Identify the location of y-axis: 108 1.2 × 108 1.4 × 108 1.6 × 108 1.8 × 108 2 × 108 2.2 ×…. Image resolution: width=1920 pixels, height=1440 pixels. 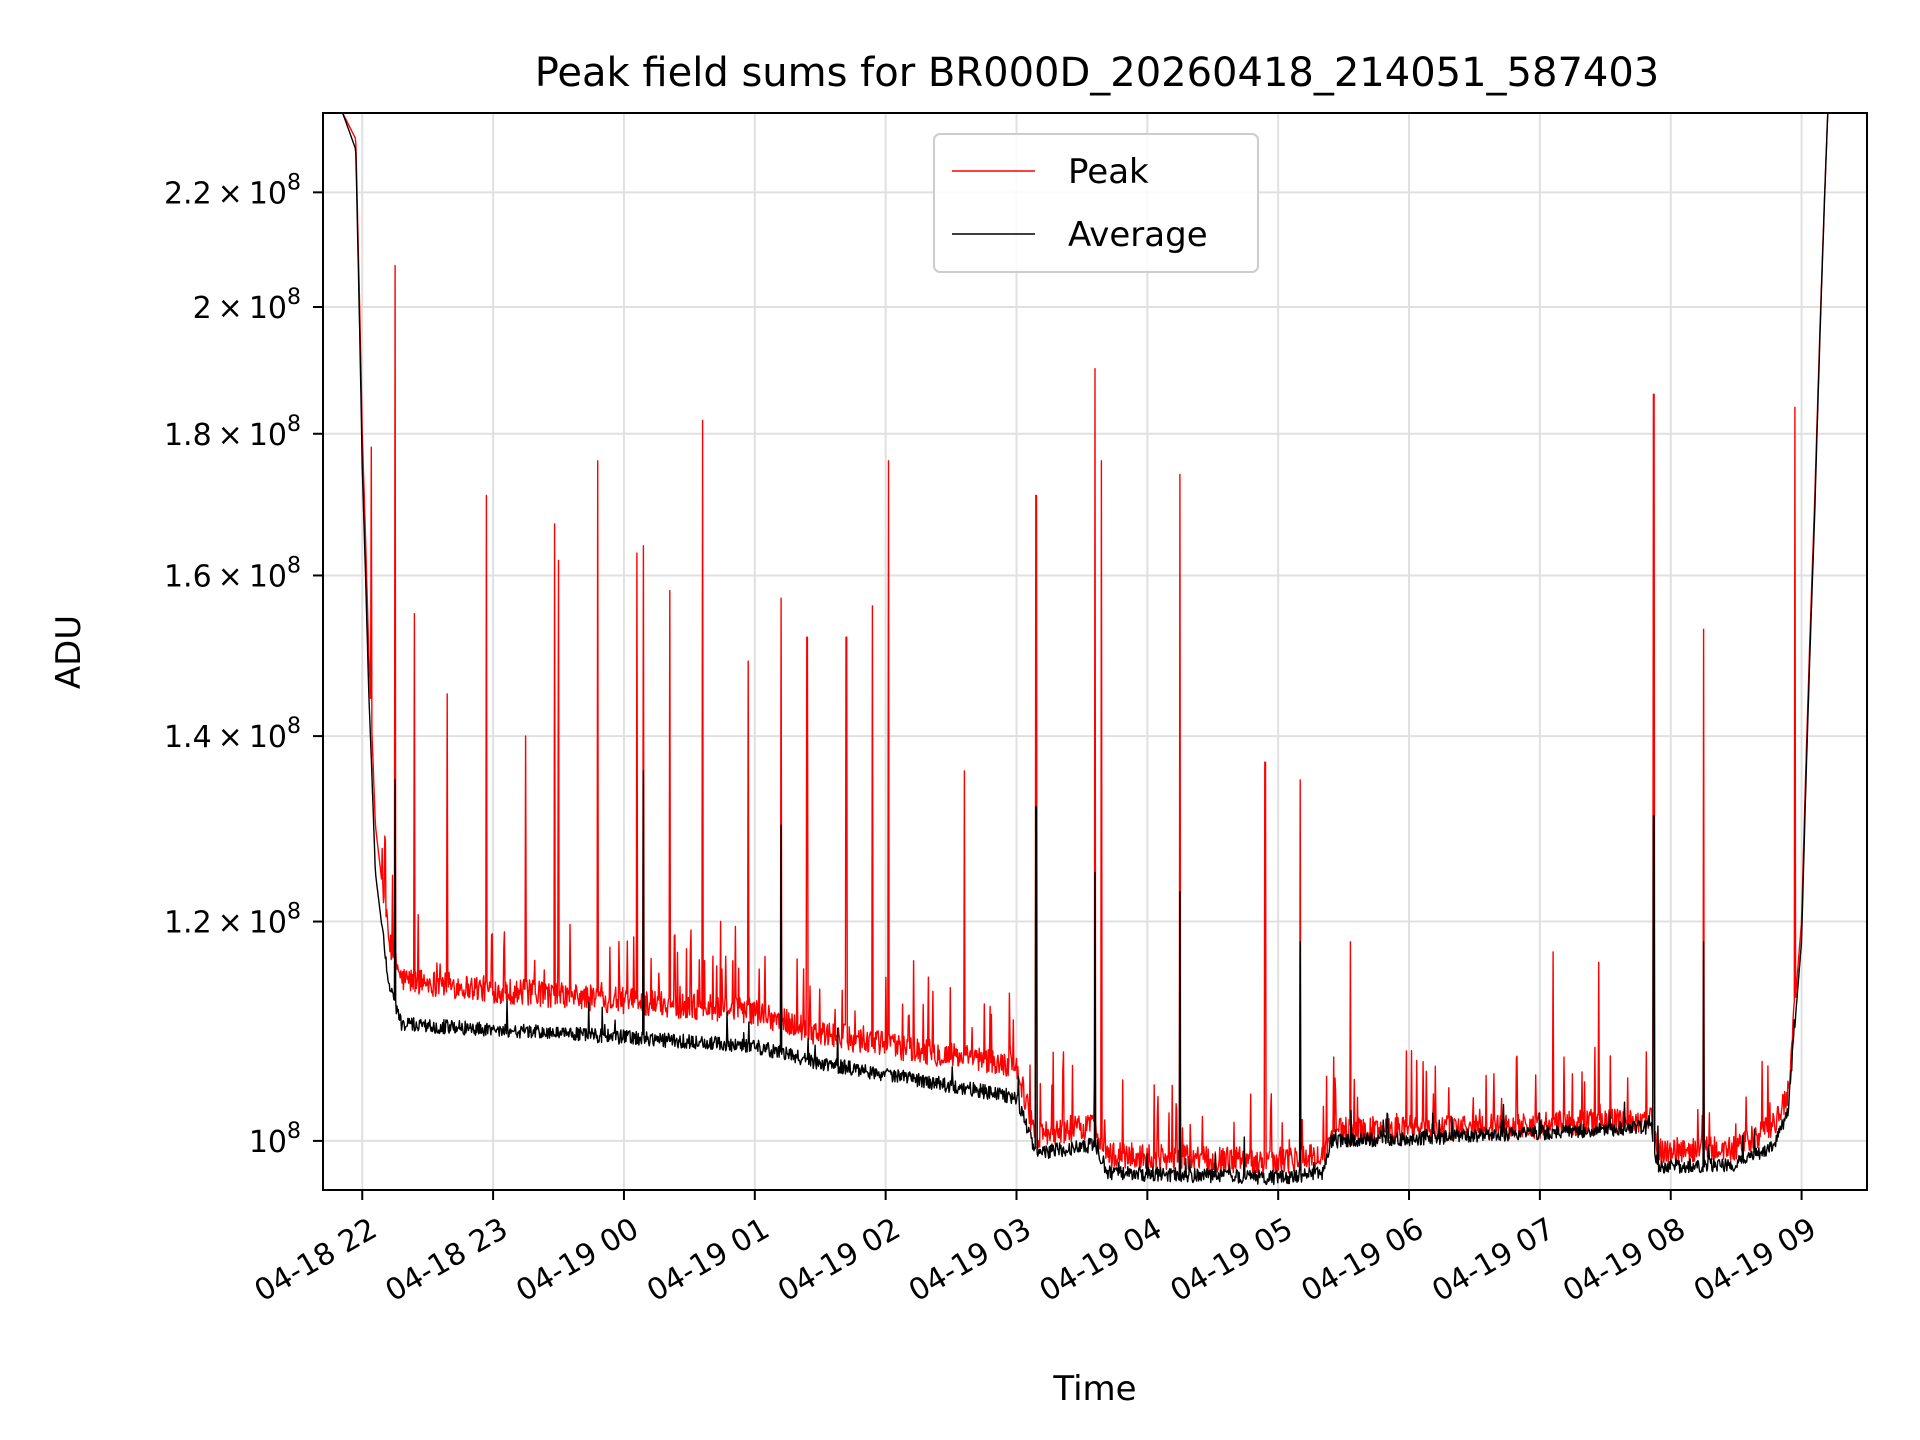
(243, 665).